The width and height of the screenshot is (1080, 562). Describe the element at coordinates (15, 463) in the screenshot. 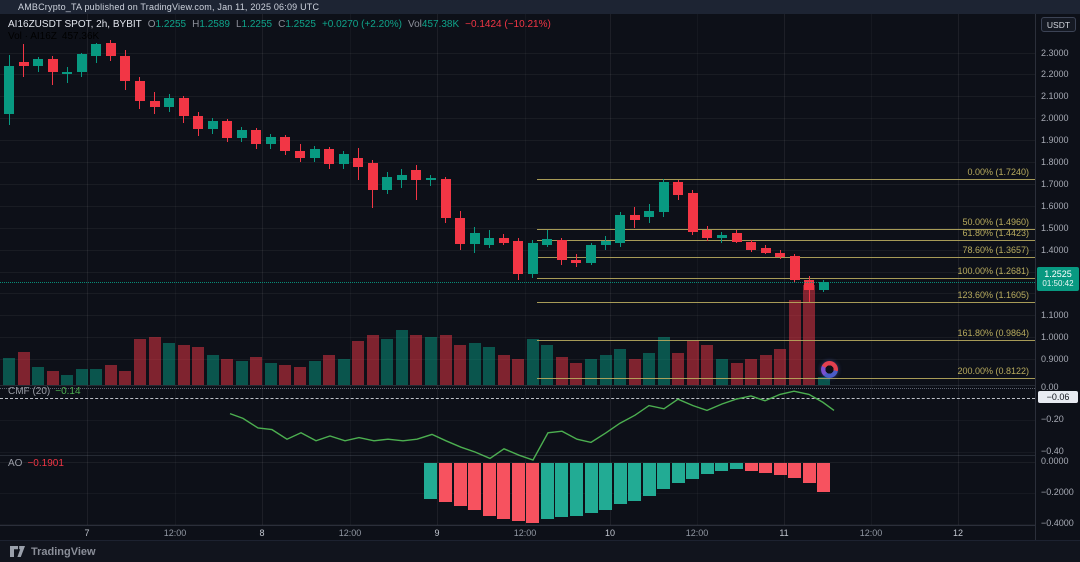

I see `ao-label: AO` at that location.